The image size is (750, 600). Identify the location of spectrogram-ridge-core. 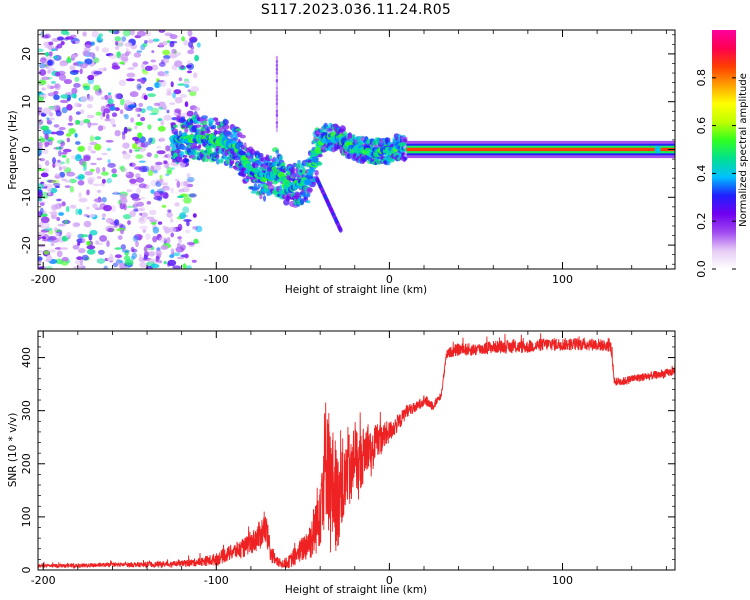
(317, 150).